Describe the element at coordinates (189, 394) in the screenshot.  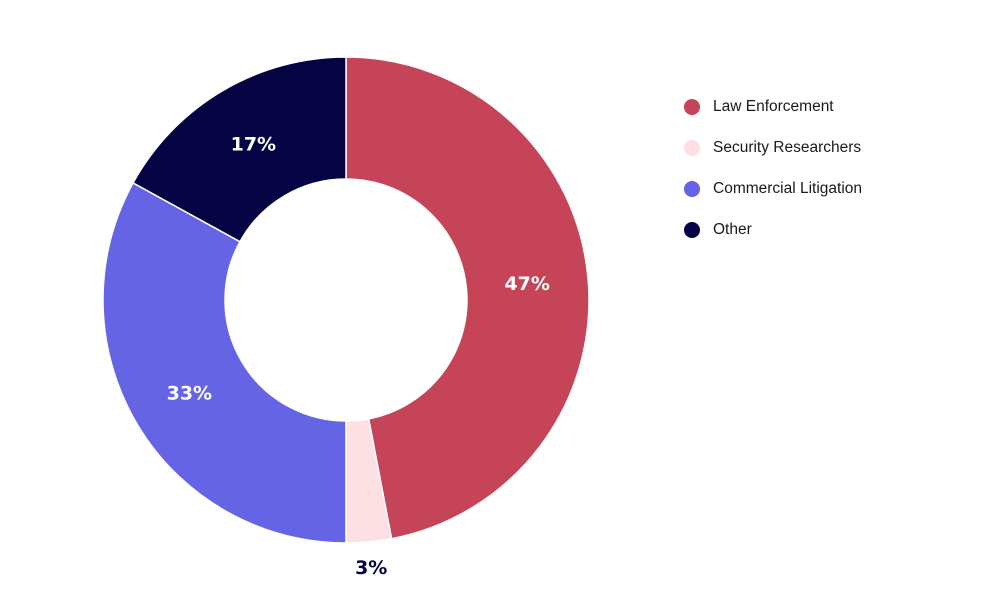
I see `slice-data-label: 33%` at that location.